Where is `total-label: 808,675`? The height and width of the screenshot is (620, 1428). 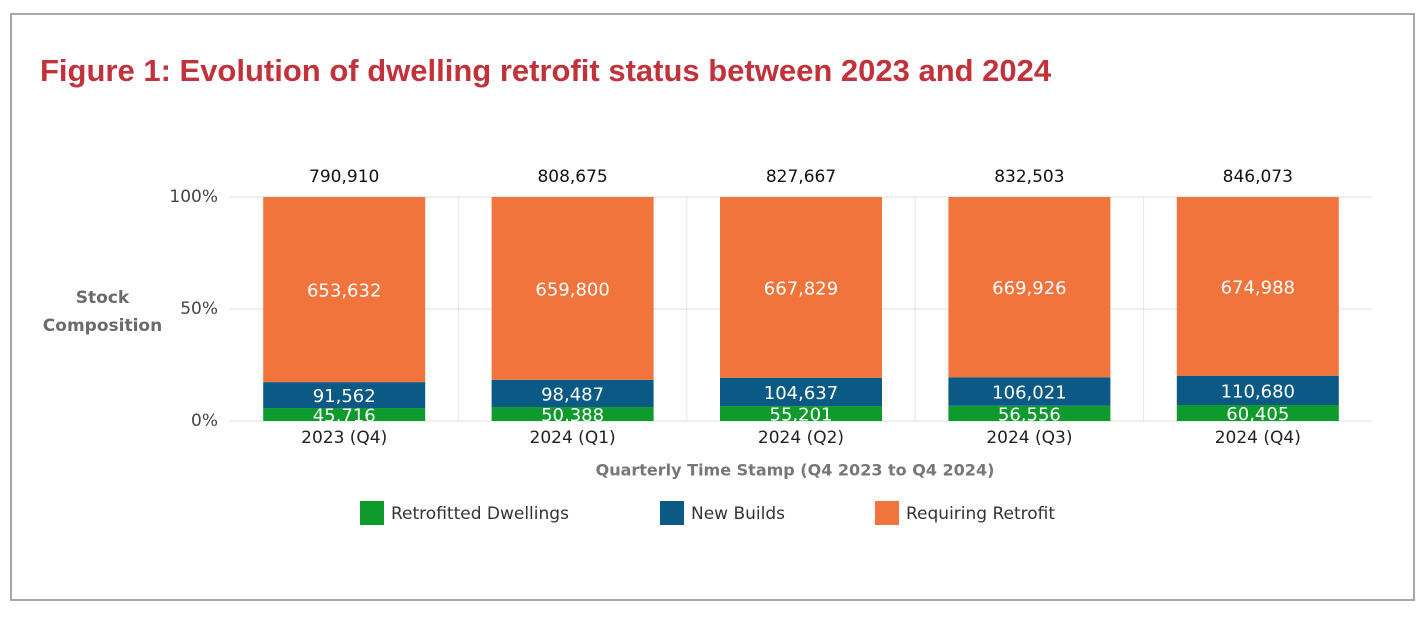
total-label: 808,675 is located at coordinates (572, 177).